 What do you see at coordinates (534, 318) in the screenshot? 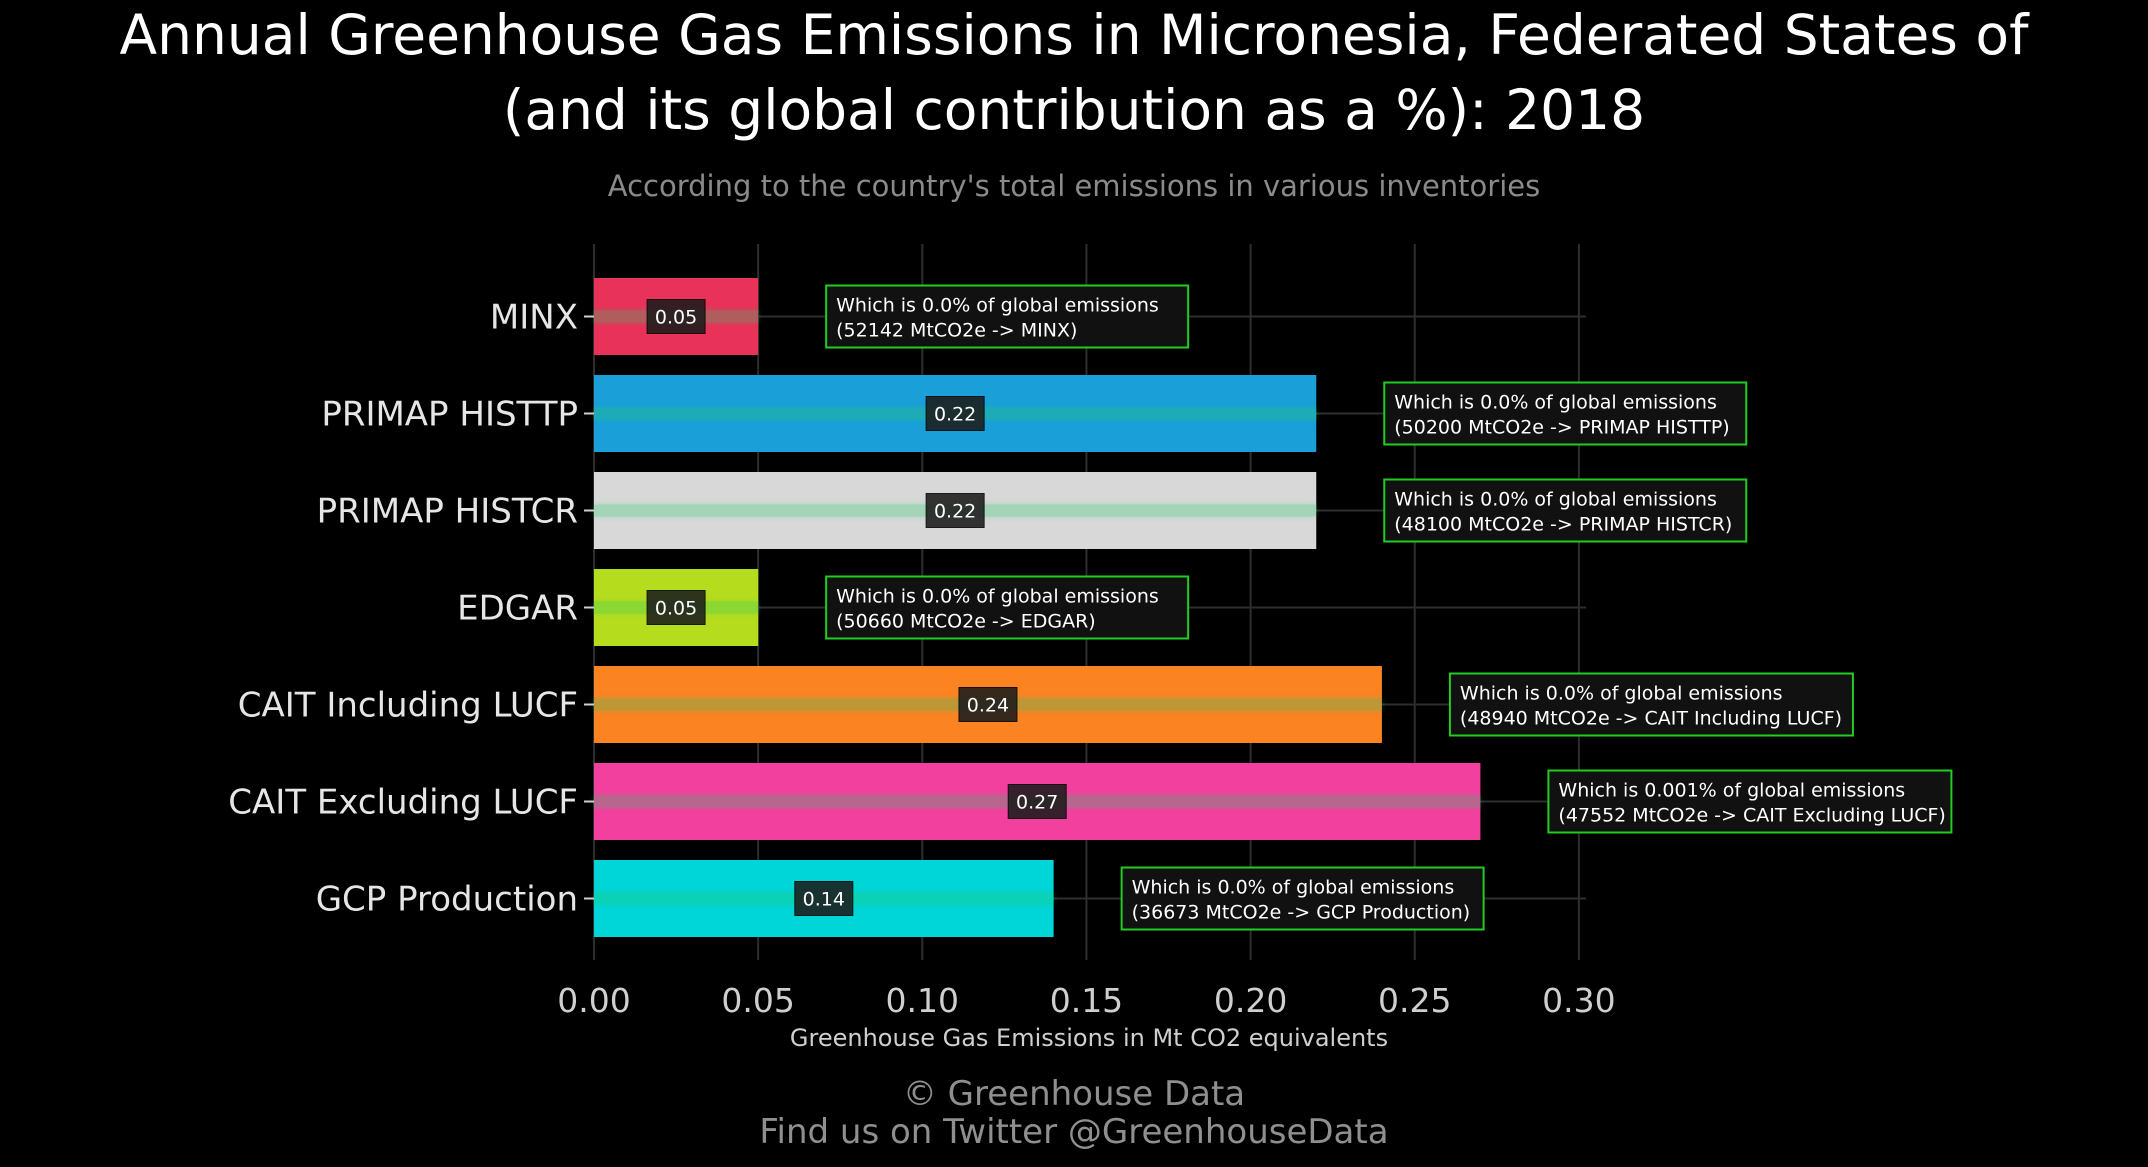
I see `category-label: MINX` at bounding box center [534, 318].